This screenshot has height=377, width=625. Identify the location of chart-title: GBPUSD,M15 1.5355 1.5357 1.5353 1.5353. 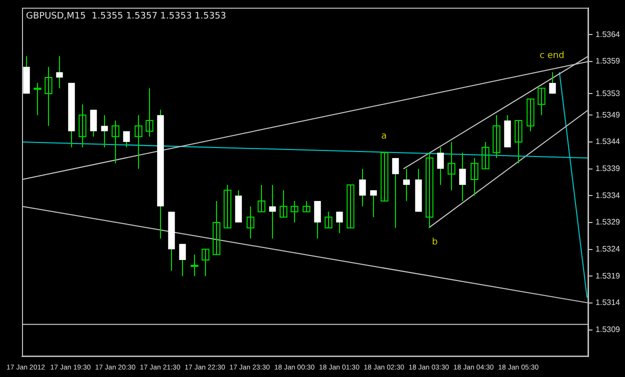
(126, 17).